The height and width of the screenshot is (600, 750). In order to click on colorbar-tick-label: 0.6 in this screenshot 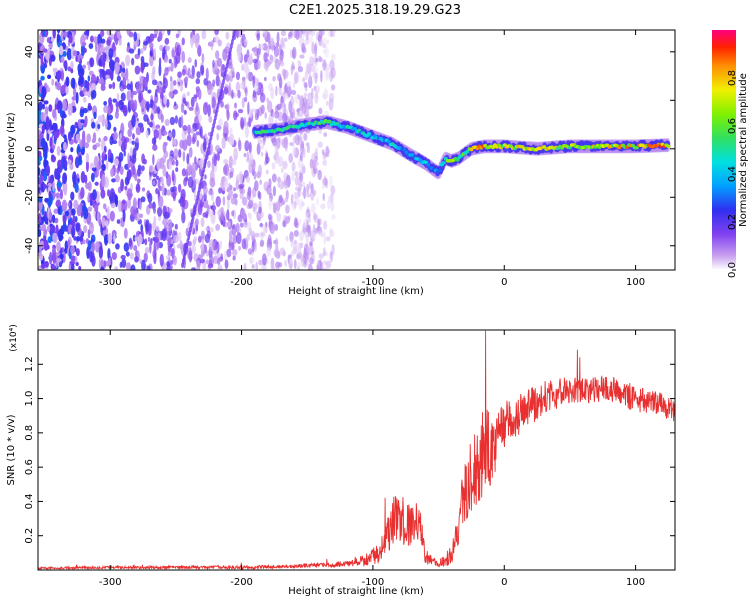, I will do `click(732, 126)`.